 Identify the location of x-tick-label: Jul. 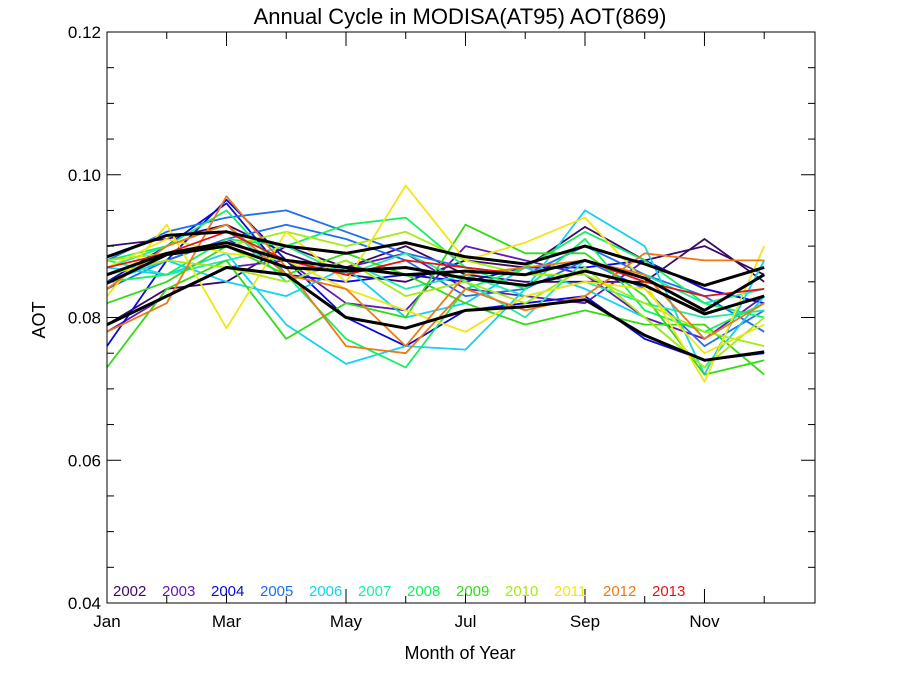
(466, 621).